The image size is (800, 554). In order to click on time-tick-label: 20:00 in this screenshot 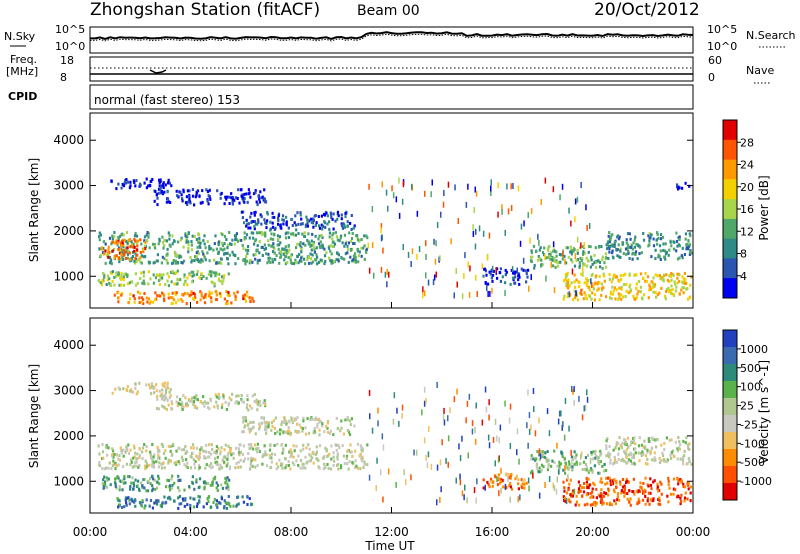, I will do `click(592, 532)`.